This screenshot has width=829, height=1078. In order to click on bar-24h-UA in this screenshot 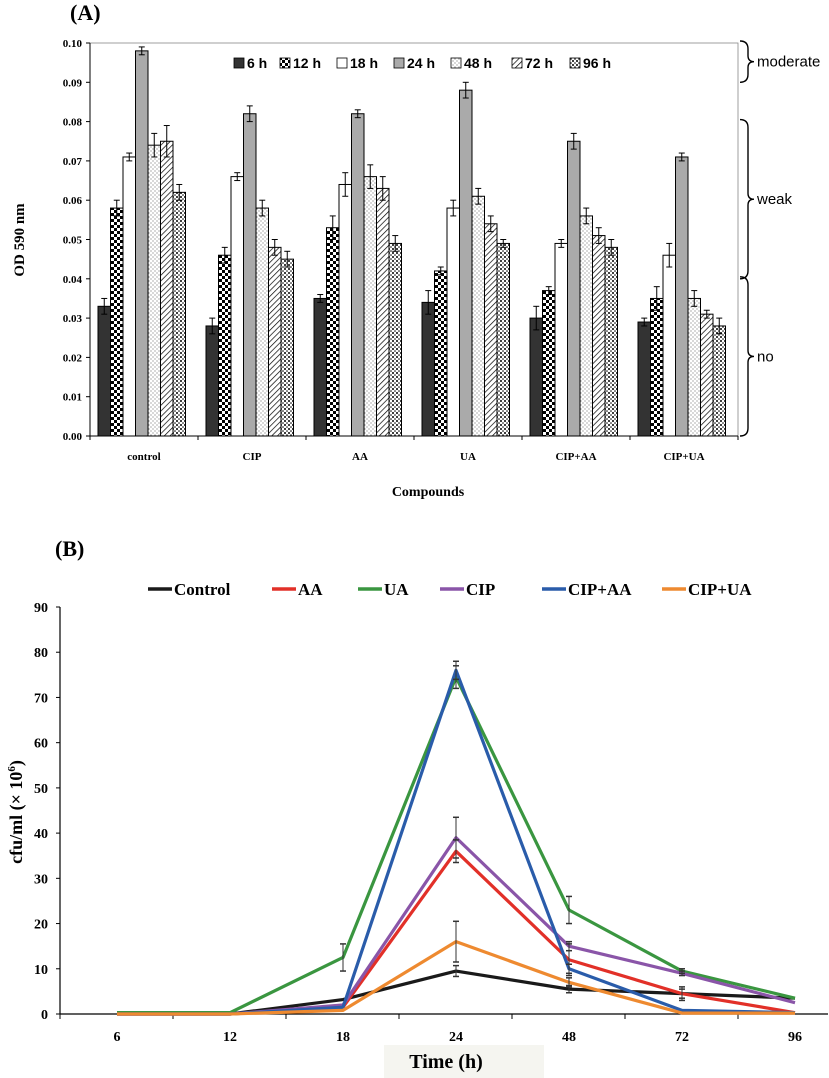, I will do `click(466, 263)`.